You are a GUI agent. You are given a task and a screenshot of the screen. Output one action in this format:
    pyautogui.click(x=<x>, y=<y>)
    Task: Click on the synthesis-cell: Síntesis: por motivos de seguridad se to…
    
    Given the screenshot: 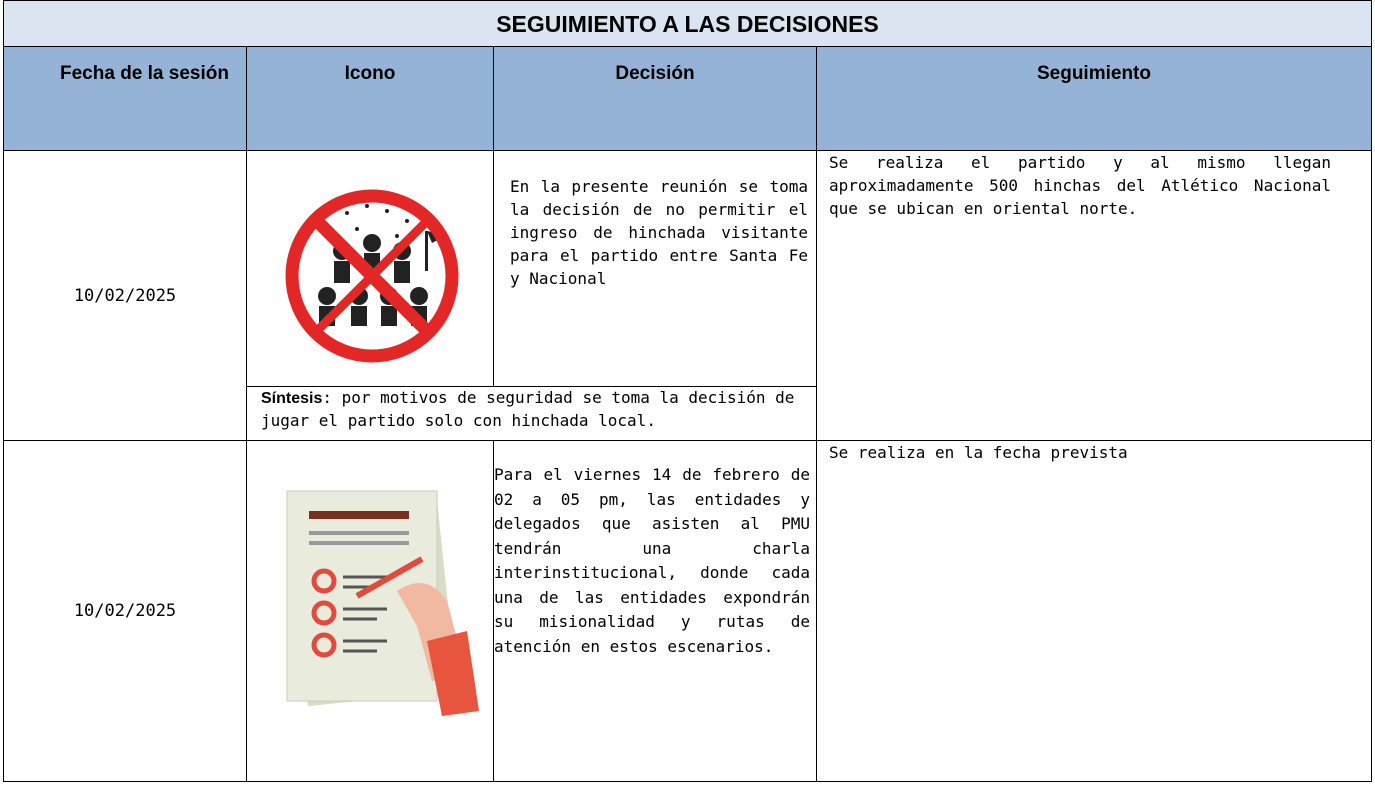 What is the action you would take?
    pyautogui.click(x=531, y=413)
    